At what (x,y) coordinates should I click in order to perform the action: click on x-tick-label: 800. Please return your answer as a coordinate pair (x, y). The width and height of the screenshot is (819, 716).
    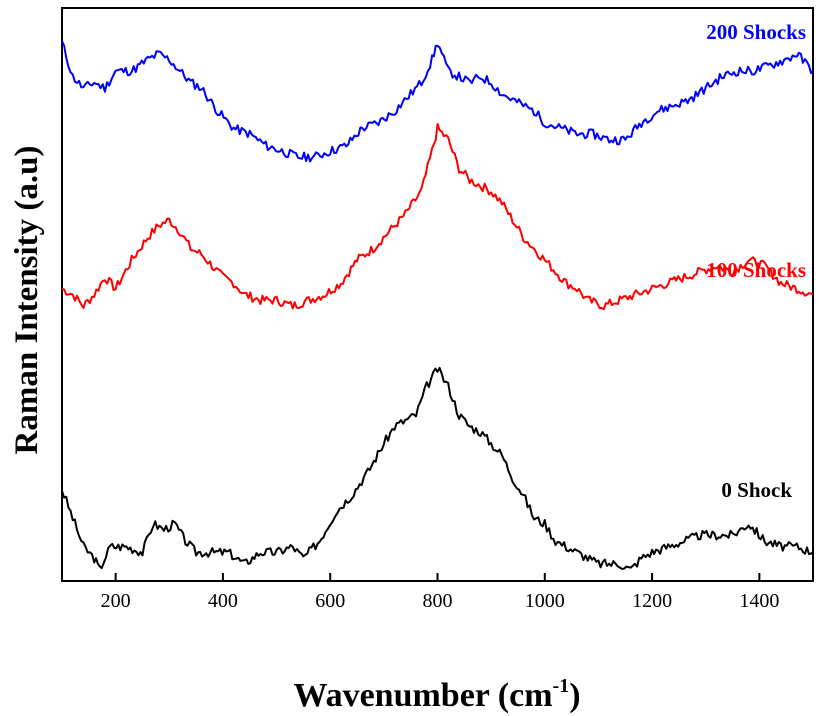
    Looking at the image, I should click on (438, 601).